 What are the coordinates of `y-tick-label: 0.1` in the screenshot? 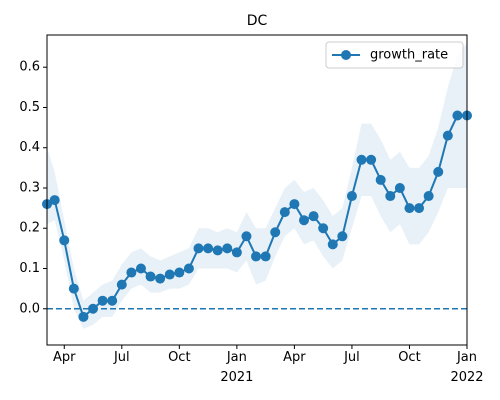 It's located at (29, 268).